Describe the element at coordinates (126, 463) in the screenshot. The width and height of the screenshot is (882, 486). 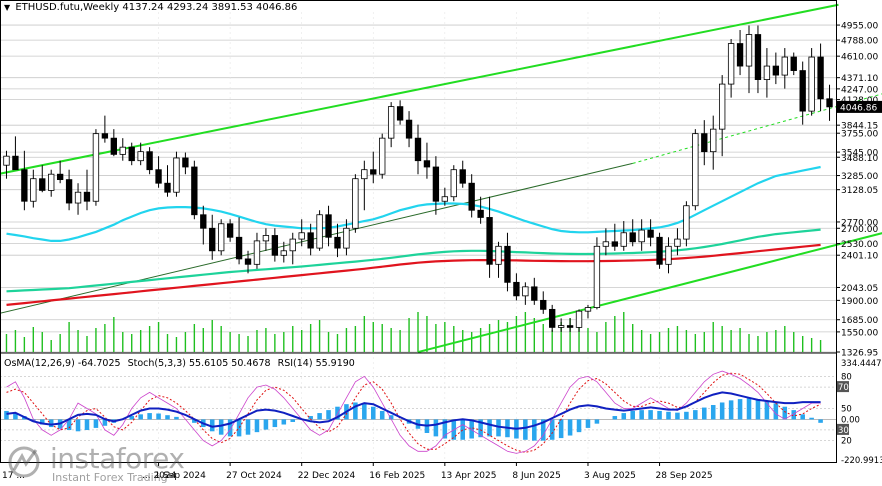
I see `brand-watermark: instaforex Instant Forex Trading` at that location.